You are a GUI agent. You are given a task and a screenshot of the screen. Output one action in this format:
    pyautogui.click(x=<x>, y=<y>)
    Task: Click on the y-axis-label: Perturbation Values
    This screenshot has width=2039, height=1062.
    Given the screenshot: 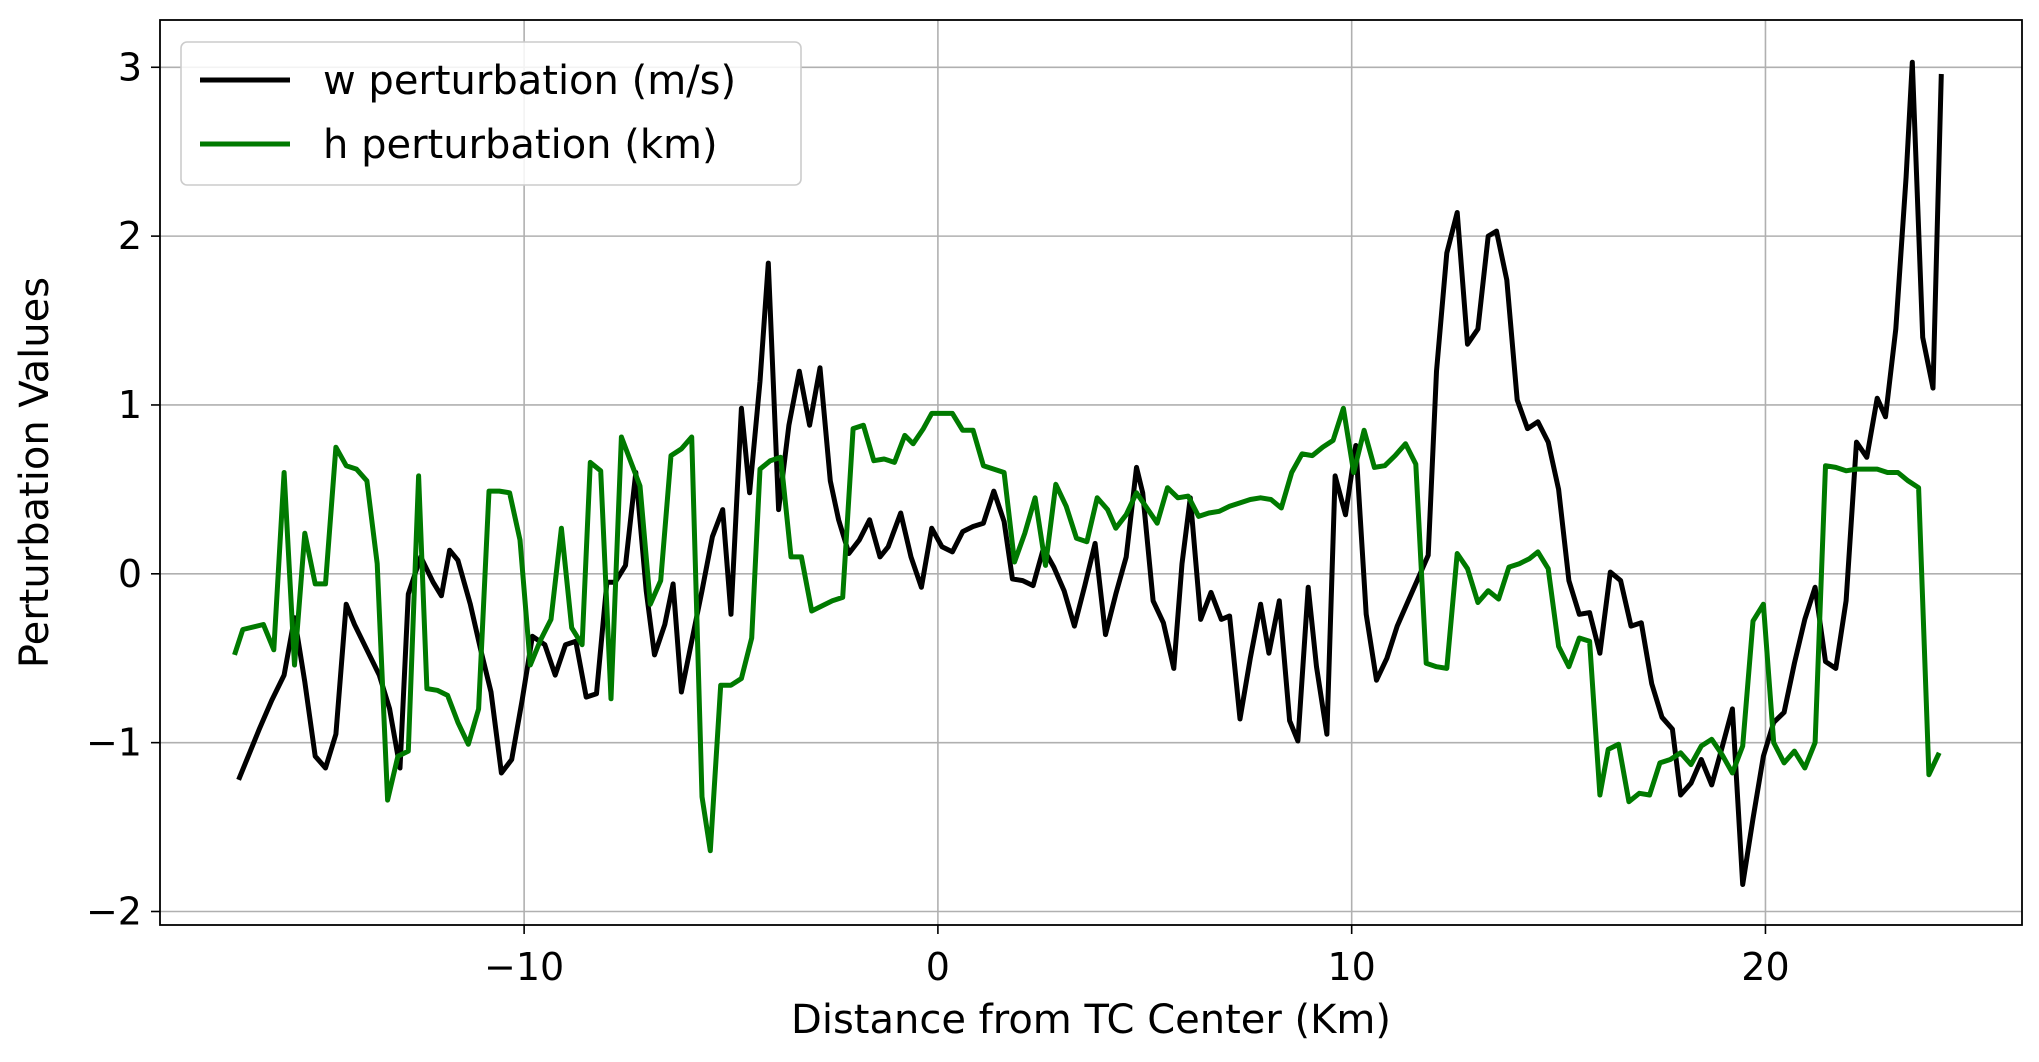 What is the action you would take?
    pyautogui.click(x=35, y=472)
    